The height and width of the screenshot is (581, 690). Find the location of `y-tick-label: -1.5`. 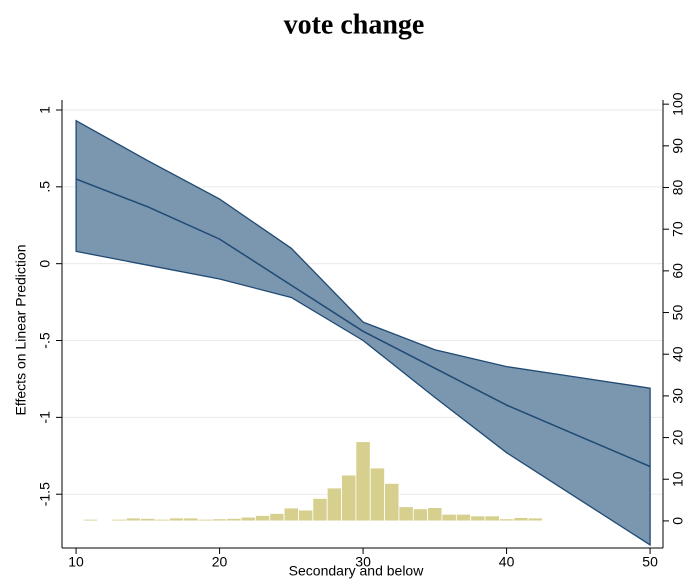

y-tick-label: -1.5 is located at coordinates (45, 494).